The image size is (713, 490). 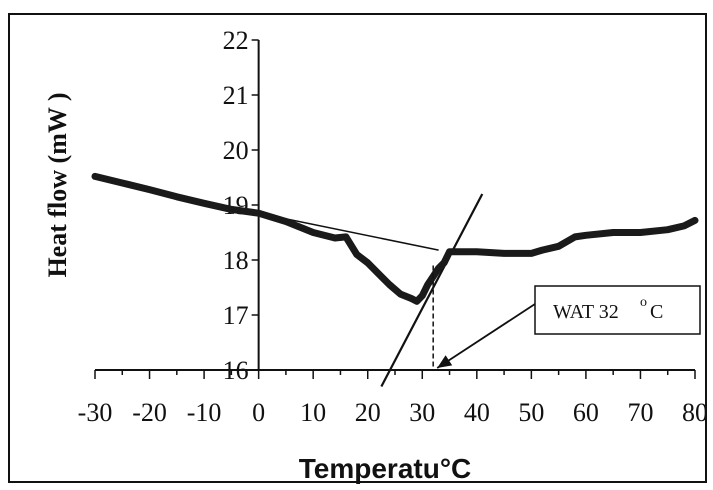 I want to click on x-tick-label: 50, so click(x=531, y=412).